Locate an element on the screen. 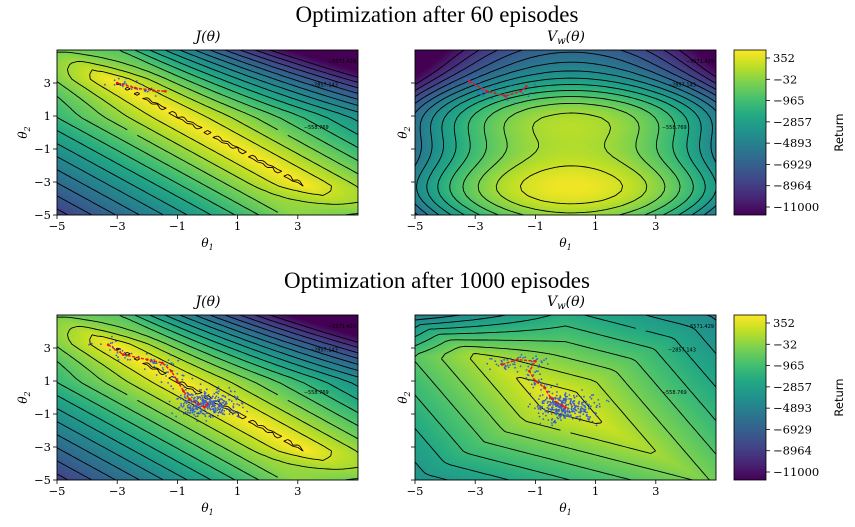  y-tick-label: 1 is located at coordinates (47, 381).